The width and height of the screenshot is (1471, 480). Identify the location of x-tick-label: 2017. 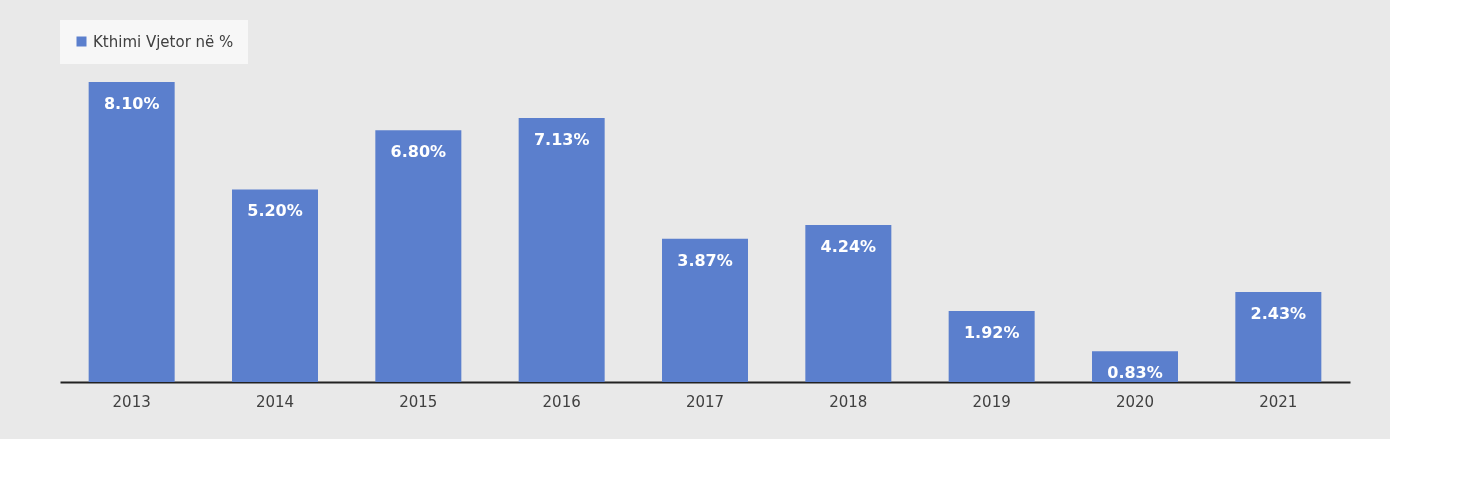
(705, 401).